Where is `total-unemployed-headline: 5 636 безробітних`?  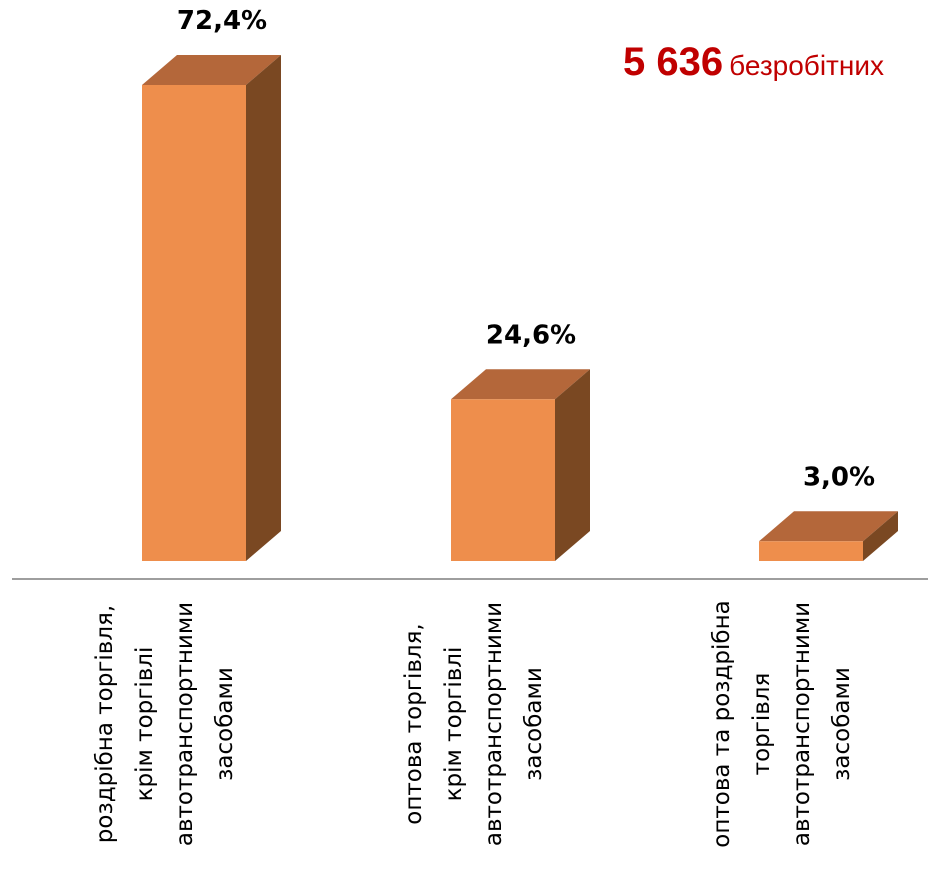 total-unemployed-headline: 5 636 безробітних is located at coordinates (753, 62).